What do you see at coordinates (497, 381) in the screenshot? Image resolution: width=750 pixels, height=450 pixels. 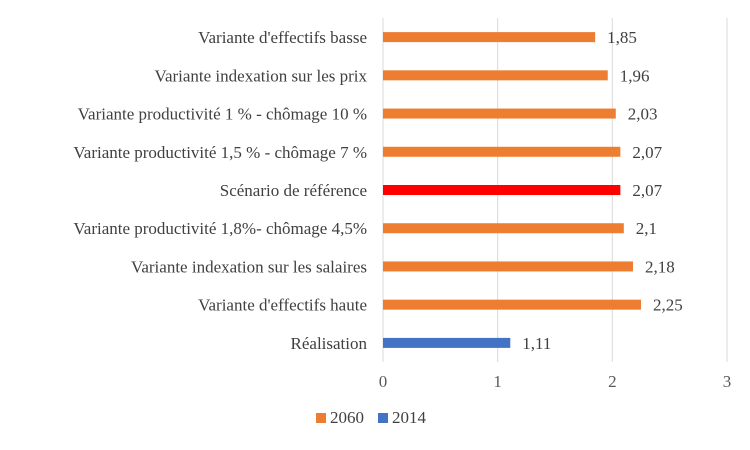 I see `x-tick-label: 1` at bounding box center [497, 381].